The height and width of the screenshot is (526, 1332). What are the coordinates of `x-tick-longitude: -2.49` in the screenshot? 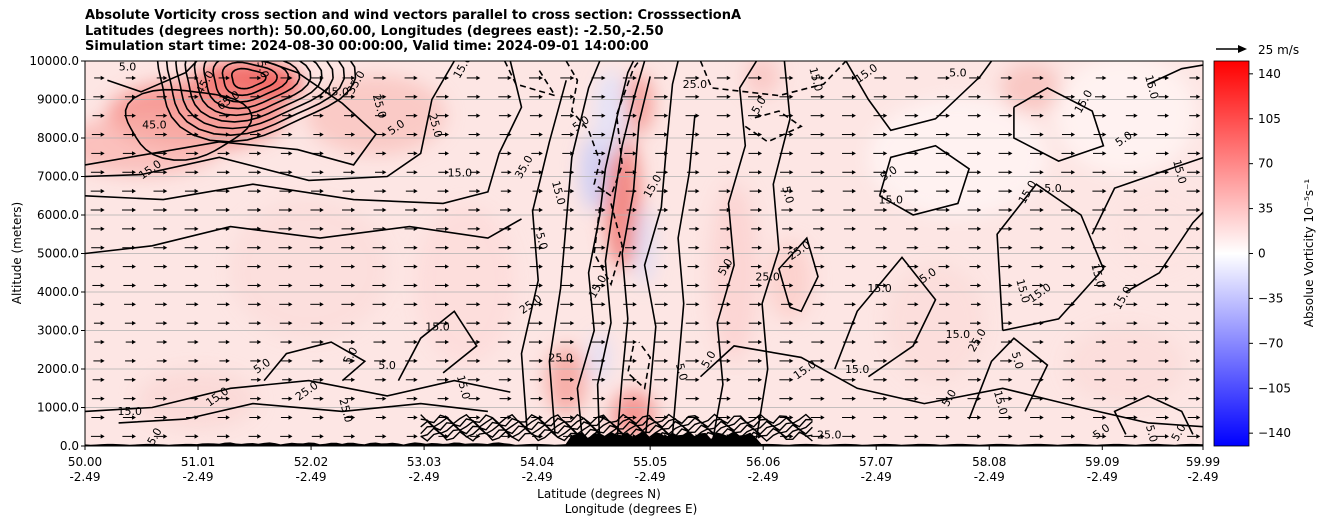 It's located at (197, 477).